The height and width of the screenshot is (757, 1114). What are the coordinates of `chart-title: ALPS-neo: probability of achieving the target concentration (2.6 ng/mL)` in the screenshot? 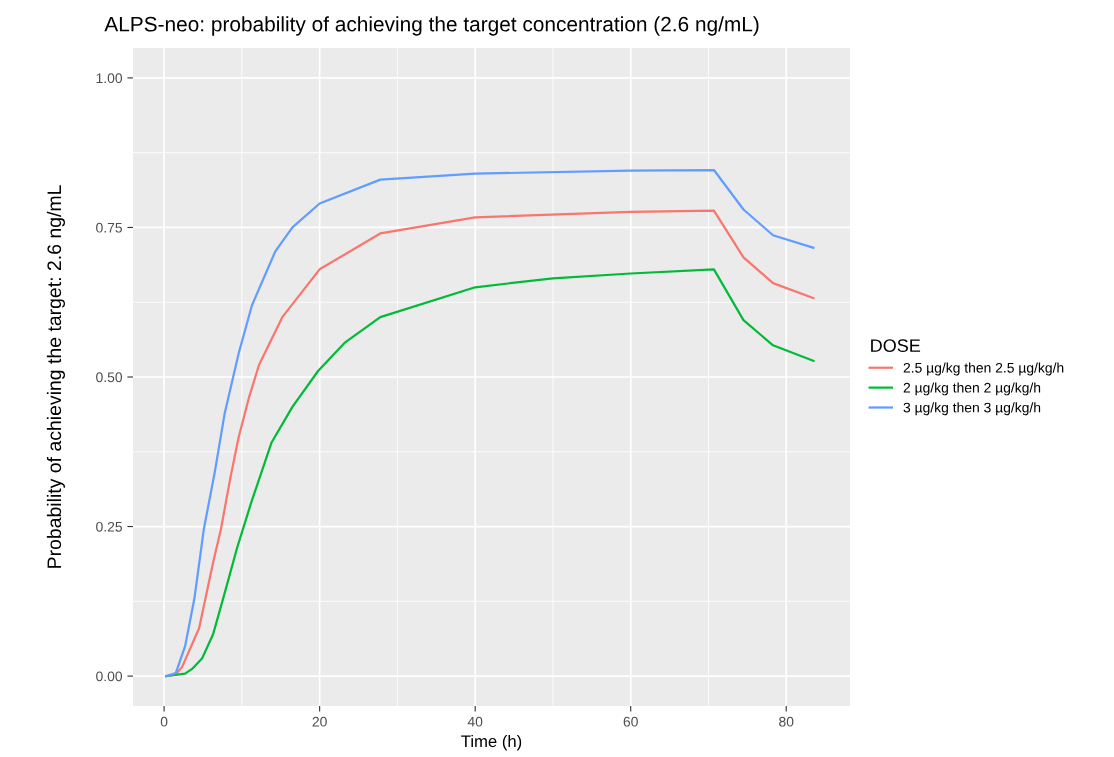 It's located at (431, 26).